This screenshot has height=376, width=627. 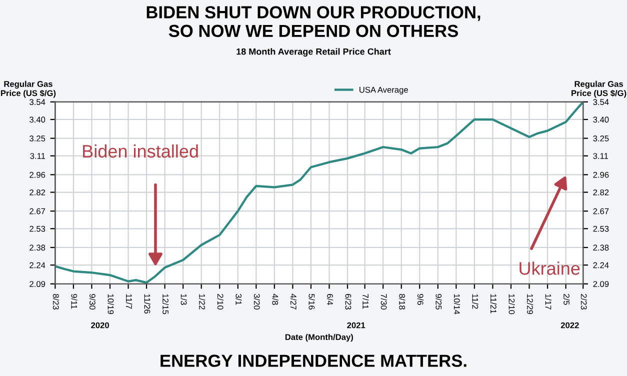 What do you see at coordinates (530, 304) in the screenshot?
I see `x-tick-label: 12/29` at bounding box center [530, 304].